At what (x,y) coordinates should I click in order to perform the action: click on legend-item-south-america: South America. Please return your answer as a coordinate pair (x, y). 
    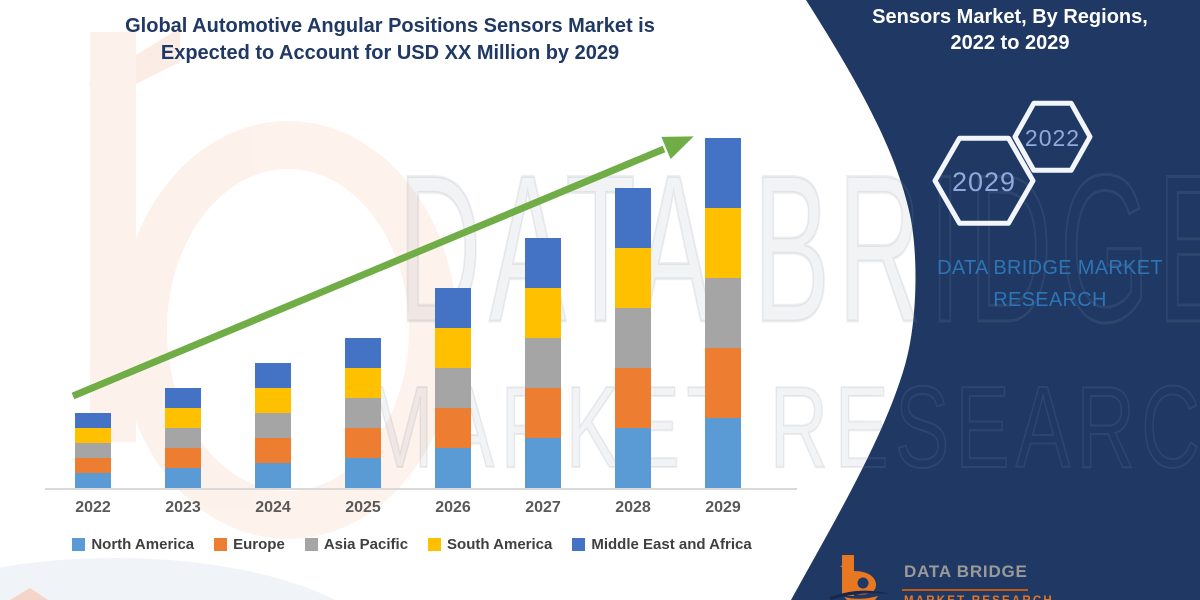
    Looking at the image, I should click on (490, 544).